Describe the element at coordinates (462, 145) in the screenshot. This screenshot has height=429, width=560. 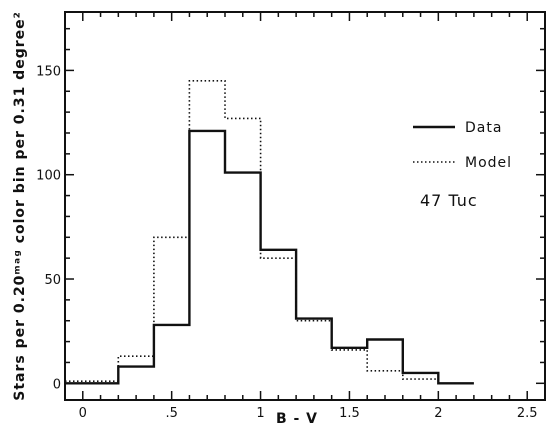
I see `legend: Data Model` at that location.